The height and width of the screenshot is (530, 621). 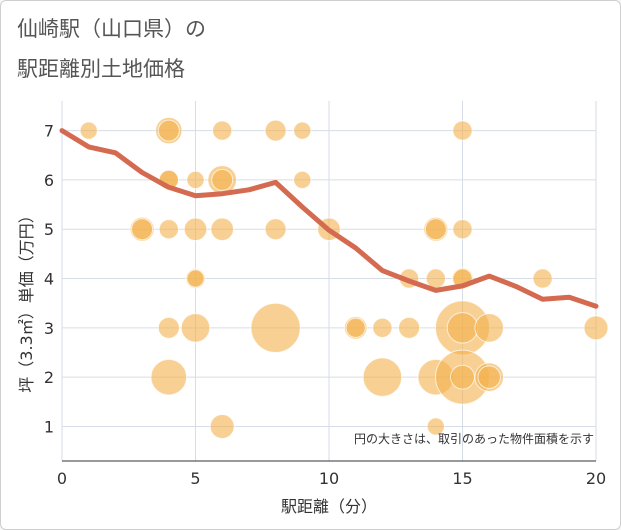 I want to click on y-tick-label-2: 2, so click(x=49, y=377).